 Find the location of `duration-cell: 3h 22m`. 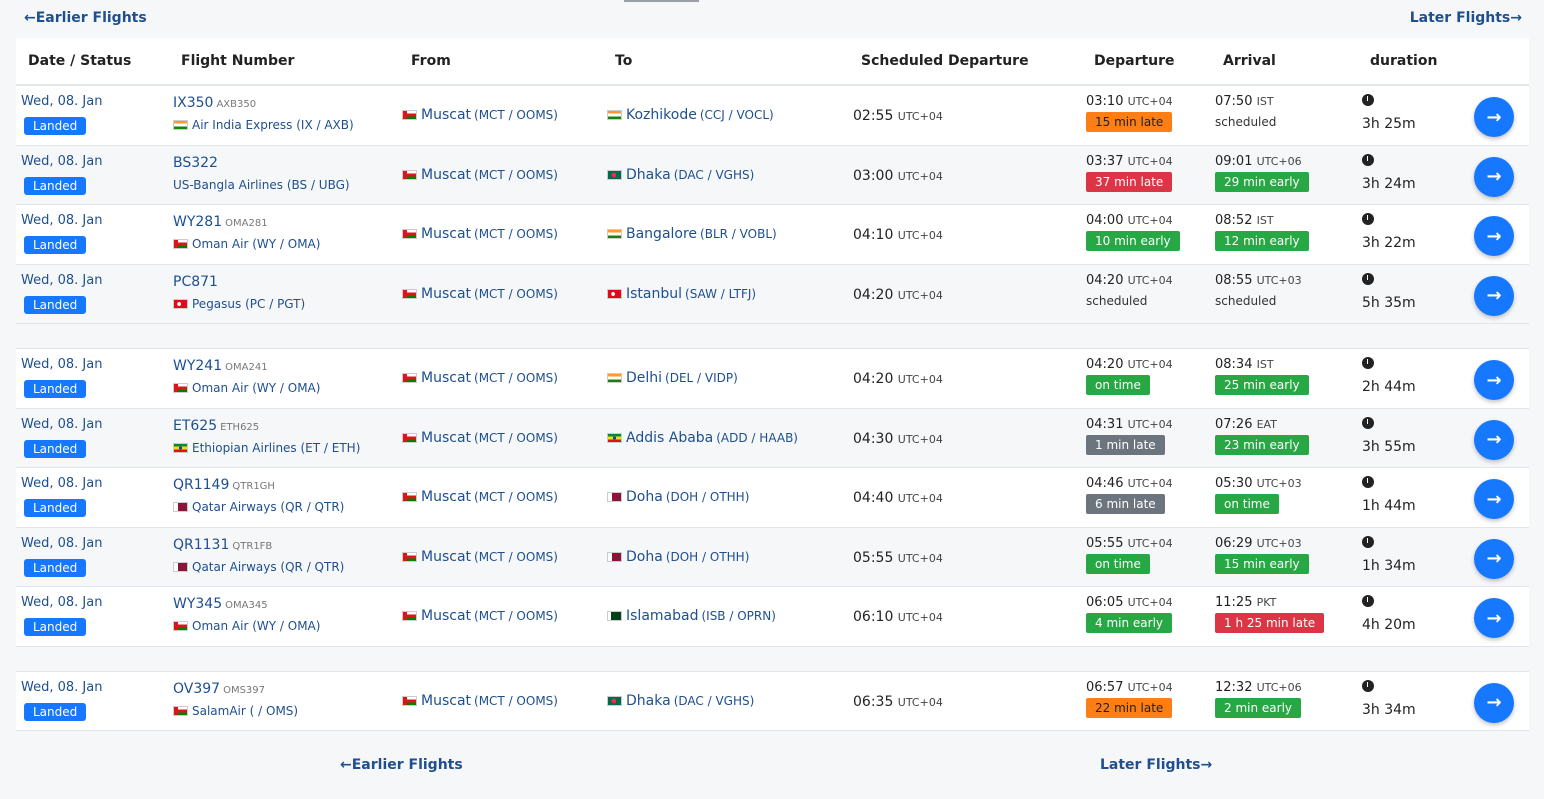

duration-cell: 3h 22m is located at coordinates (1389, 232).